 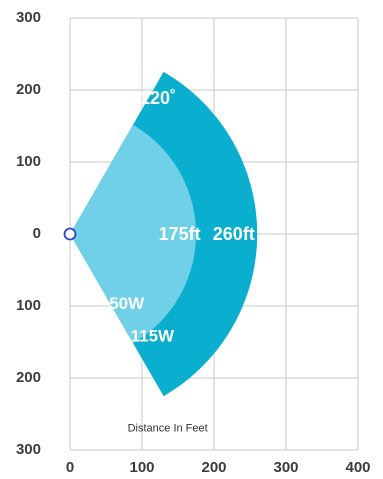 I want to click on x-tick-label: 100, so click(x=141, y=467).